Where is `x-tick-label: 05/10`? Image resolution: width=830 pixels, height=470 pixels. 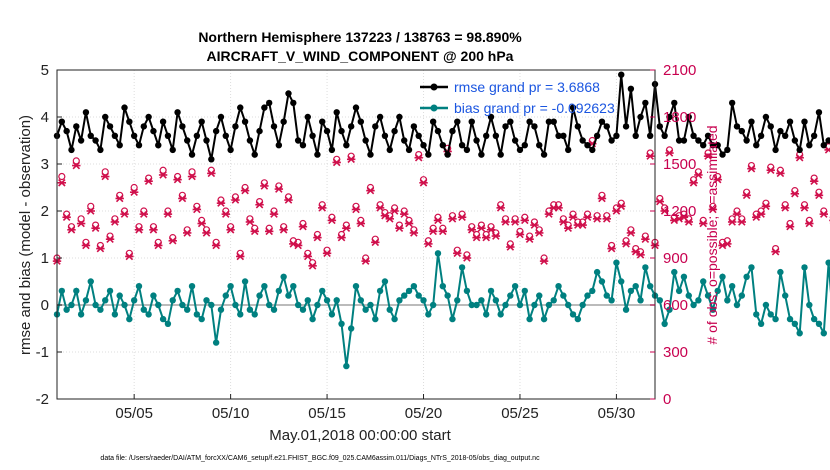 x-tick-label: 05/10 is located at coordinates (231, 413).